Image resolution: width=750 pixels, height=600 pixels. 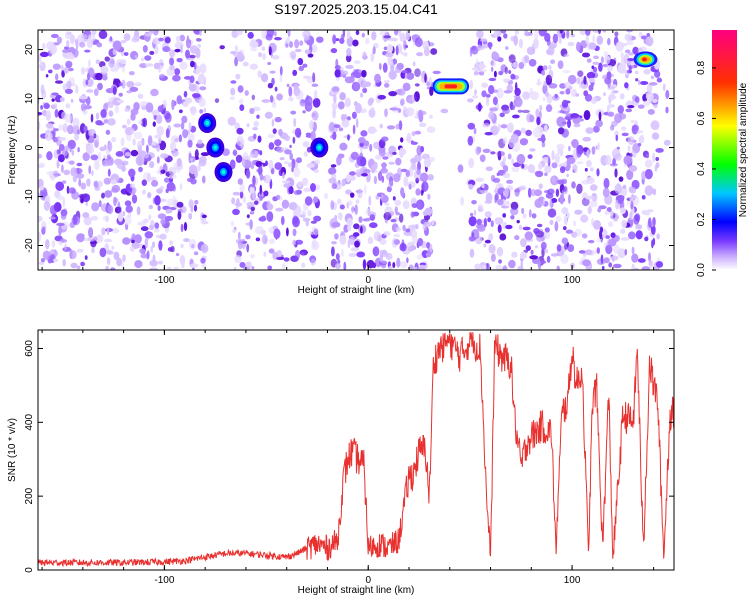 What do you see at coordinates (29, 196) in the screenshot?
I see `y-tick-label: -10` at bounding box center [29, 196].